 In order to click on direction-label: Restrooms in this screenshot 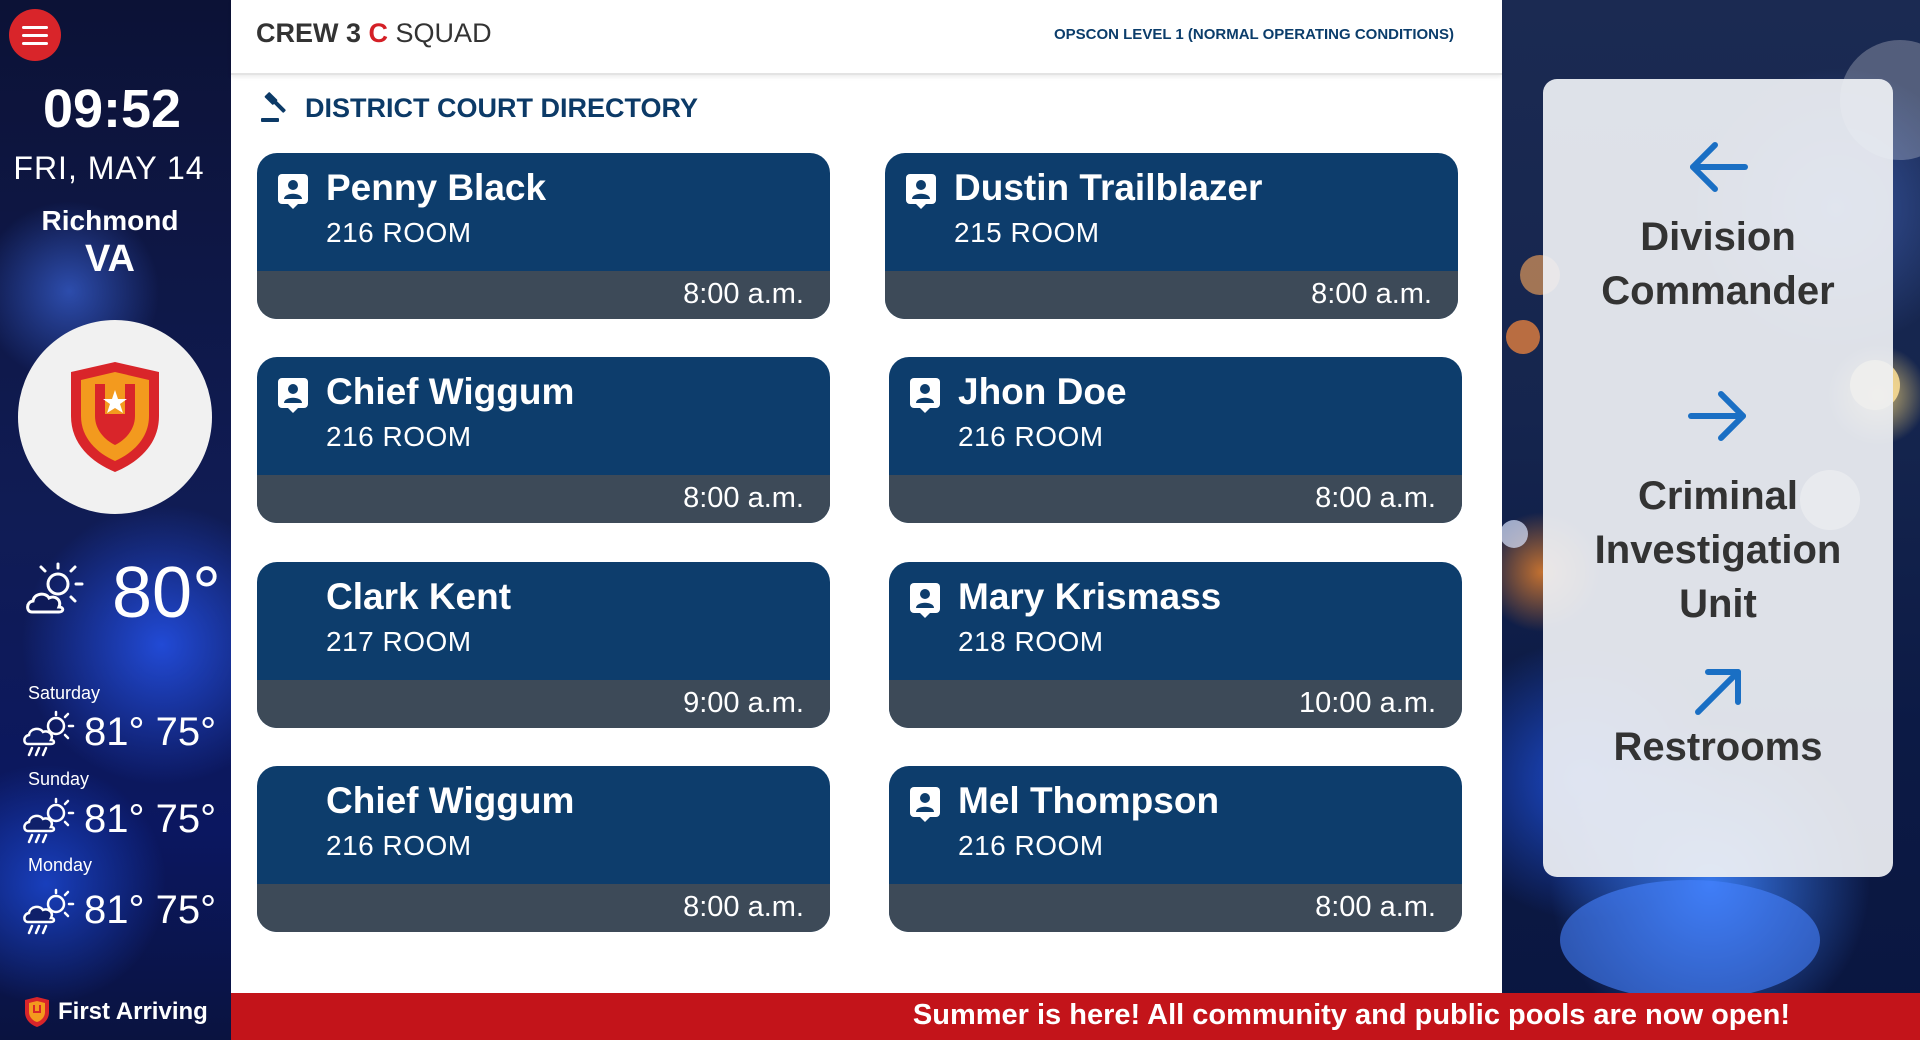, I will do `click(1718, 747)`.